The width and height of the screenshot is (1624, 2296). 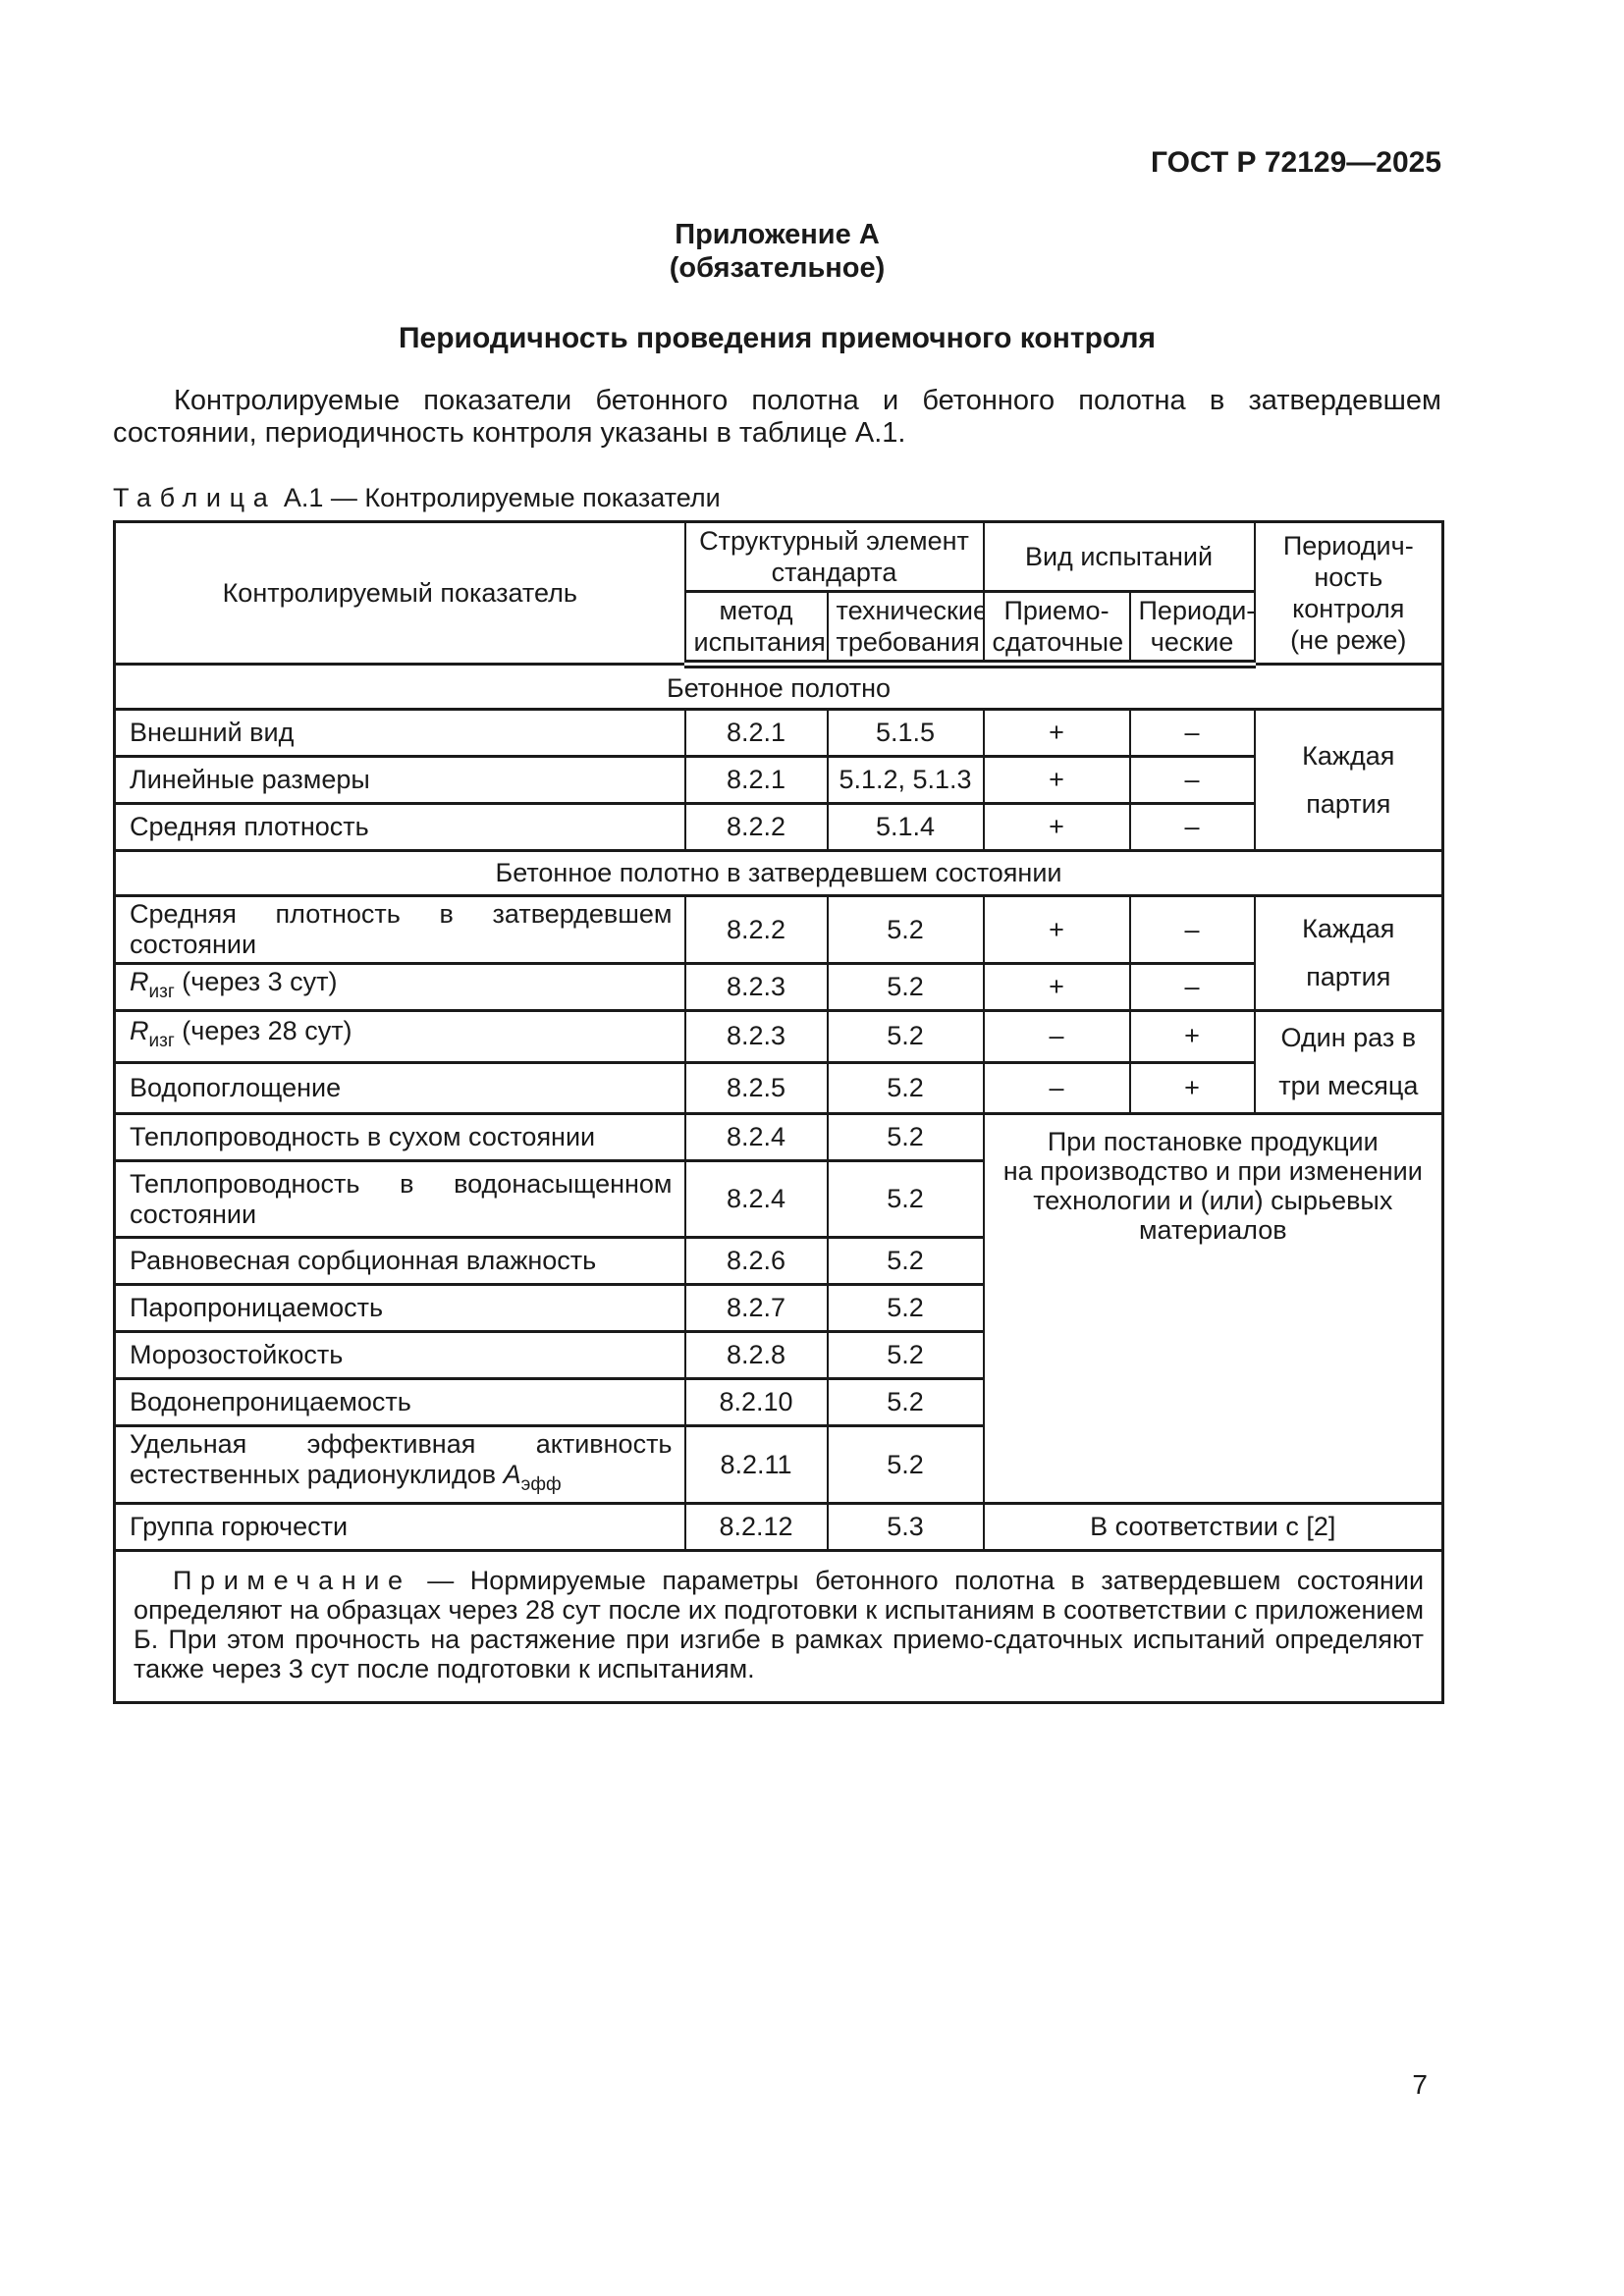 What do you see at coordinates (399, 1355) in the screenshot?
I see `cell-indicator: Морозостойкость` at bounding box center [399, 1355].